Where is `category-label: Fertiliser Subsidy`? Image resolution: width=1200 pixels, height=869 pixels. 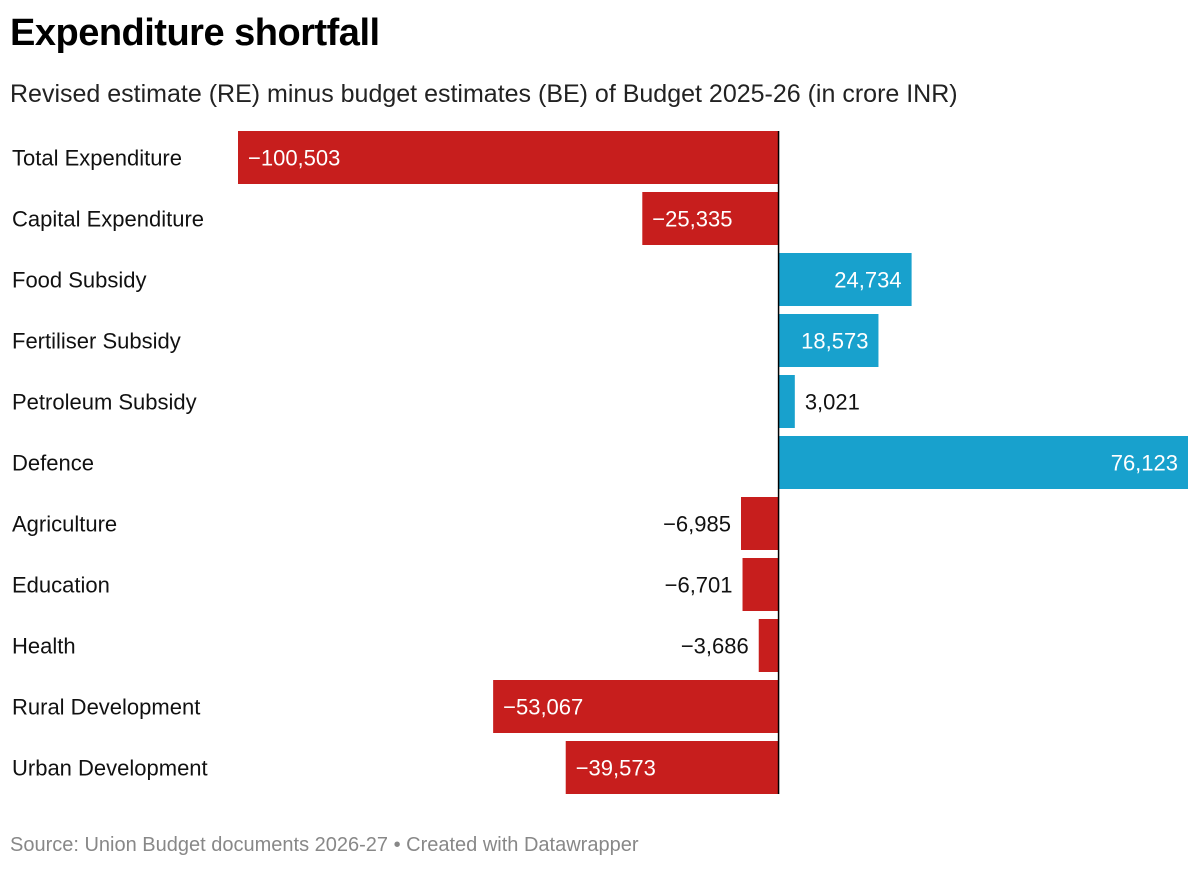
category-label: Fertiliser Subsidy is located at coordinates (96, 341).